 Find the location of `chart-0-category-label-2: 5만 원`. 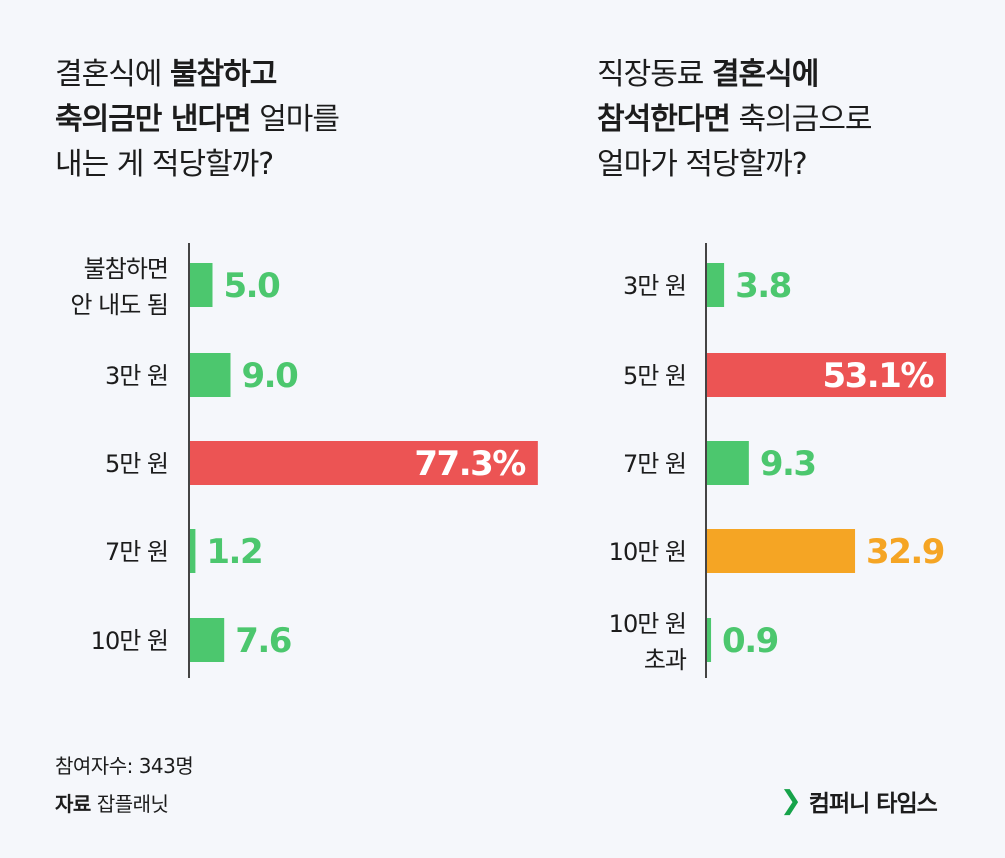

chart-0-category-label-2: 5만 원 is located at coordinates (136, 464).